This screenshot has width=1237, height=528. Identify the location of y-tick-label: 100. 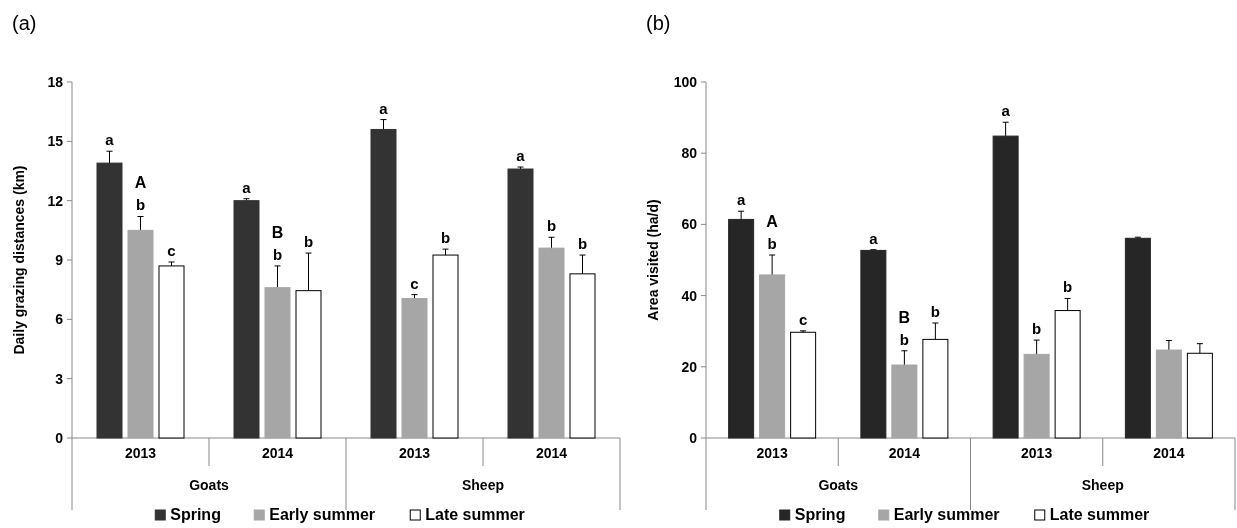
(685, 81).